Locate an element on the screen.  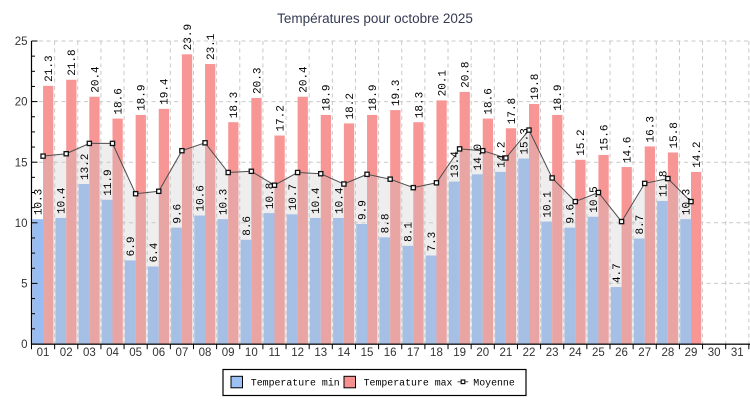
svg-text: 24 is located at coordinates (575, 353).